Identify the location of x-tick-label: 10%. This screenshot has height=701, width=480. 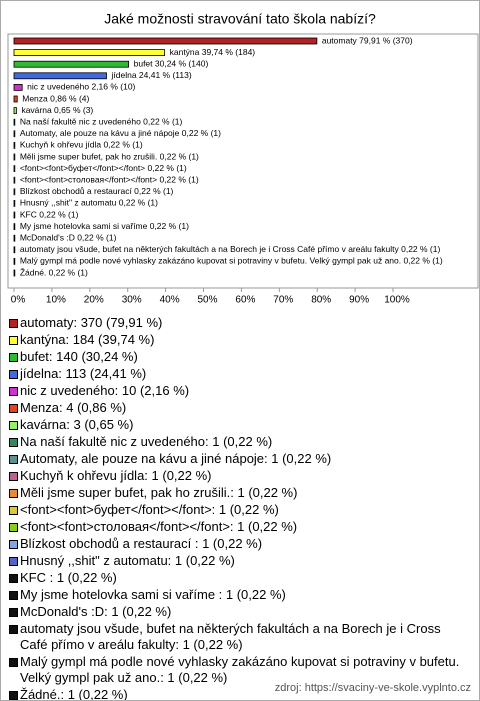
(56, 300).